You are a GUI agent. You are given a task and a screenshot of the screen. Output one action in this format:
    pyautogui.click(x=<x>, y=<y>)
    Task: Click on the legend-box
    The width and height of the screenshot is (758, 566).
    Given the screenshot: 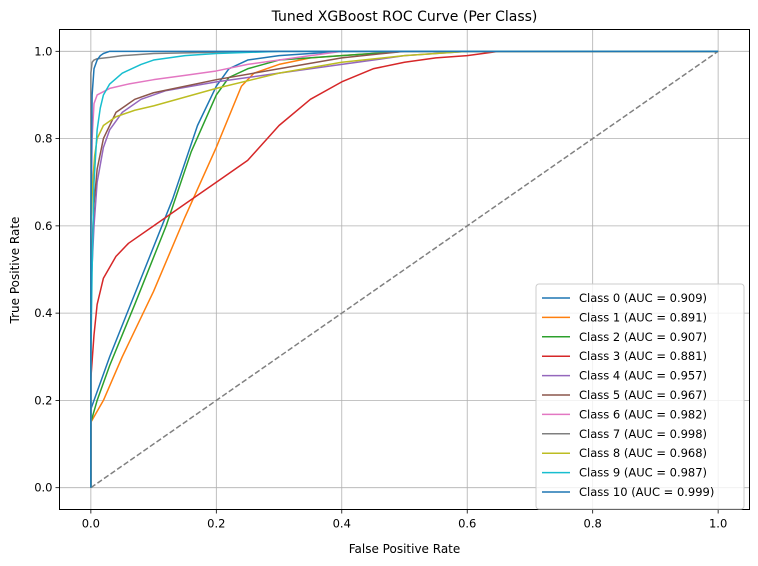 What is the action you would take?
    pyautogui.click(x=640, y=396)
    